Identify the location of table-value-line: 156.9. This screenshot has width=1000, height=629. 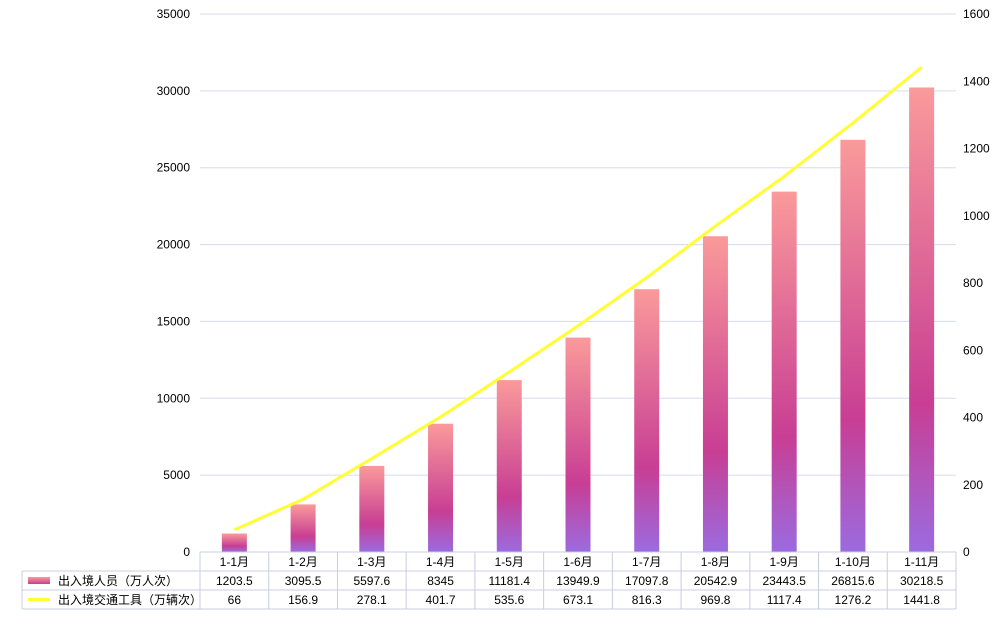
(303, 600).